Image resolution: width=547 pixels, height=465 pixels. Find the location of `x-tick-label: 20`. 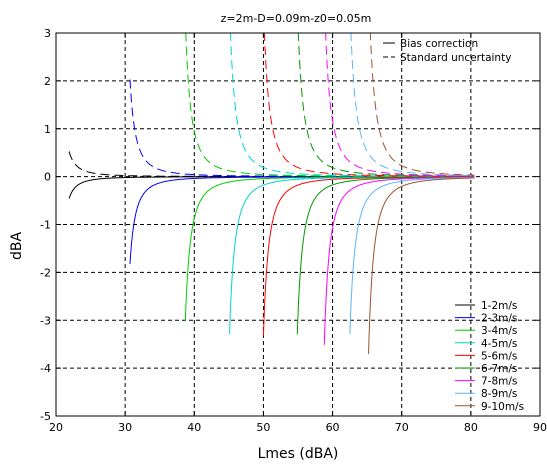

x-tick-label: 20 is located at coordinates (56, 427).